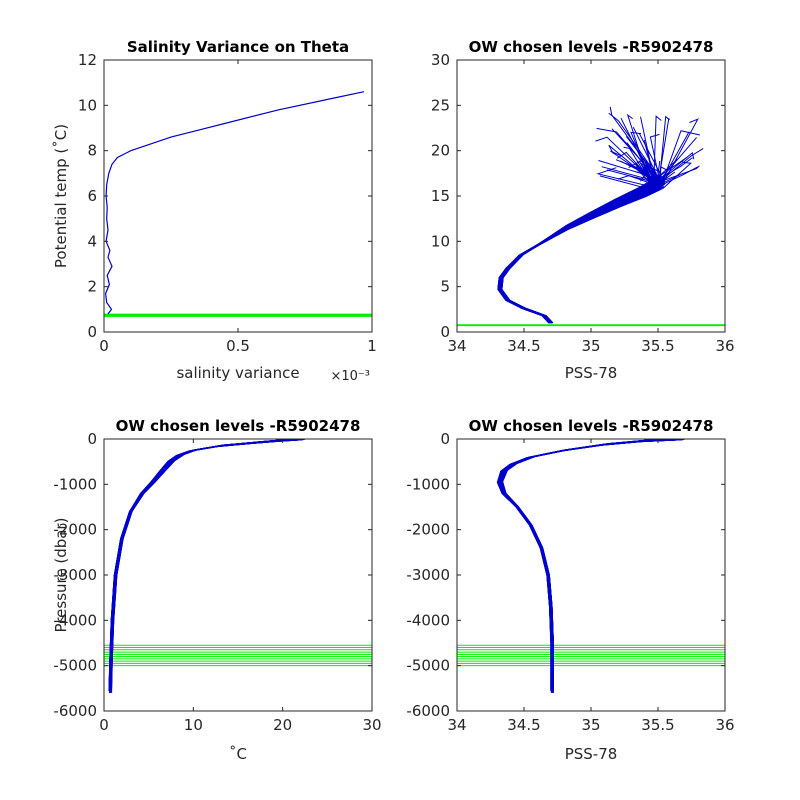 This screenshot has height=800, width=800. Describe the element at coordinates (428, 666) in the screenshot. I see `y-tick-label: -5000` at that location.